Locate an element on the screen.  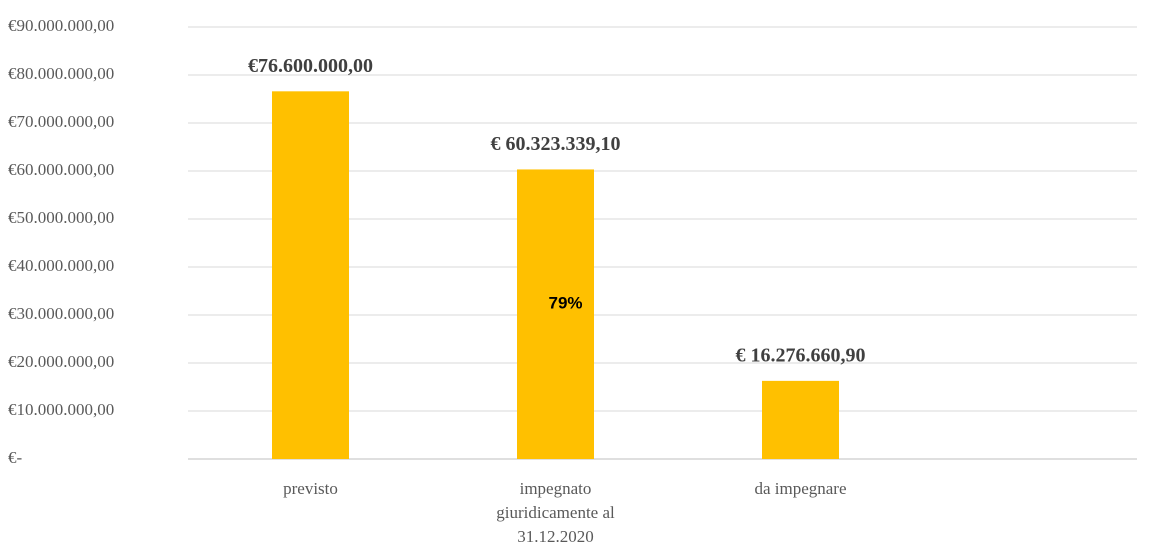
x-tick-label: da impegnare is located at coordinates (800, 488).